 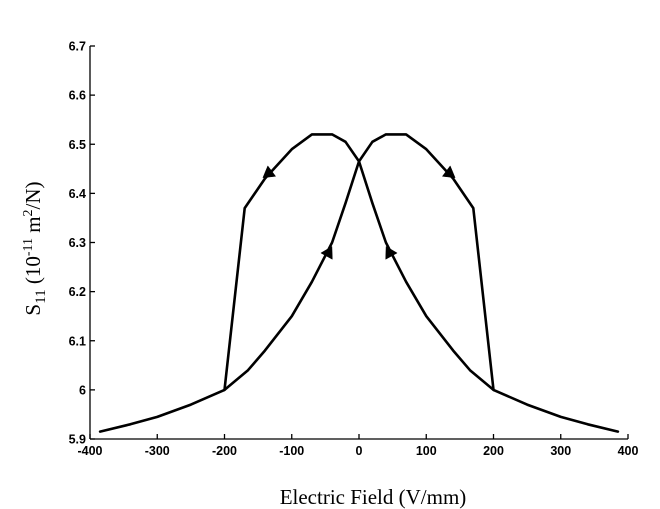 I want to click on direction-arrows, so click(x=359, y=212).